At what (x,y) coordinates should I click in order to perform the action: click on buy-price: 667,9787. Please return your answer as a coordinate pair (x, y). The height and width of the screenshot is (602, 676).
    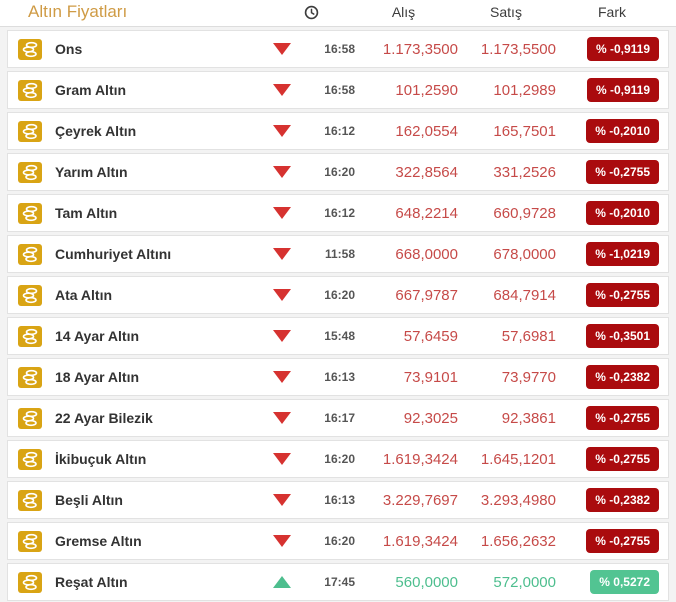
    Looking at the image, I should click on (426, 295).